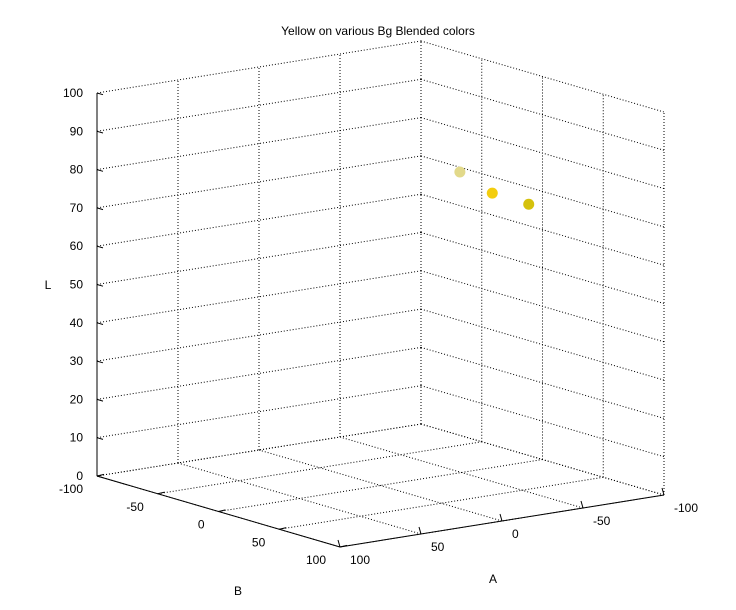  What do you see at coordinates (686, 508) in the screenshot?
I see `a-tick-label: -100` at bounding box center [686, 508].